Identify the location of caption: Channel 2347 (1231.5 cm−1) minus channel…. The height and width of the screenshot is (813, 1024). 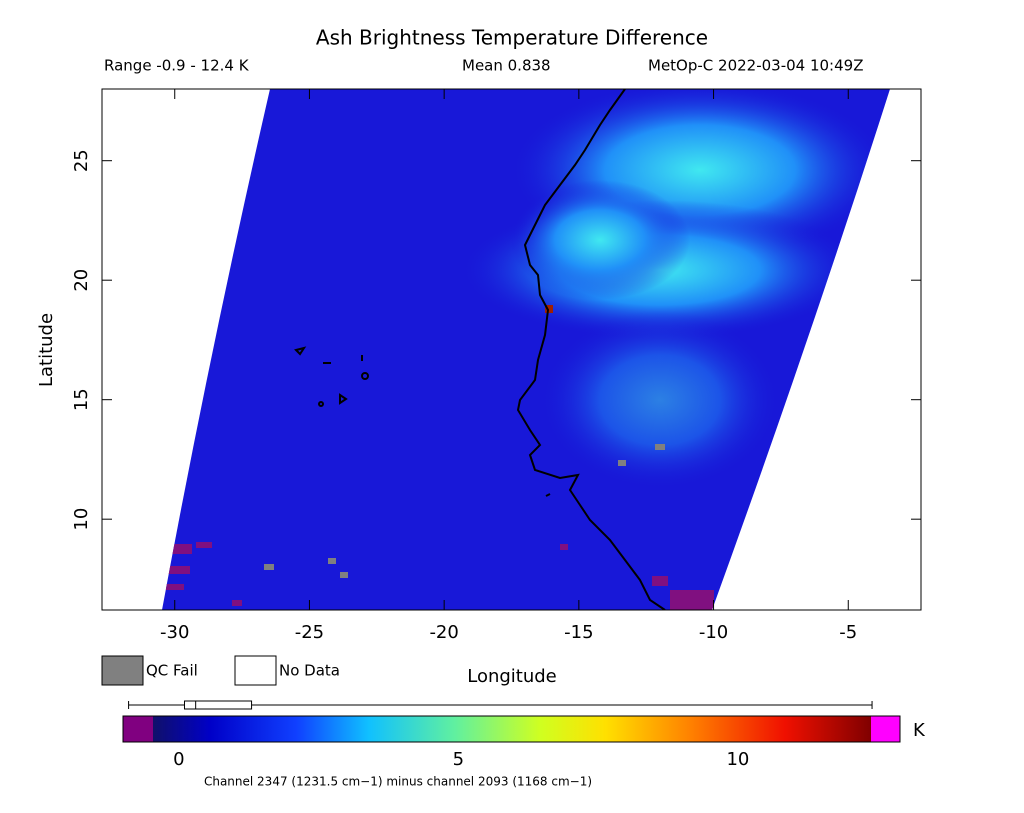
(398, 782).